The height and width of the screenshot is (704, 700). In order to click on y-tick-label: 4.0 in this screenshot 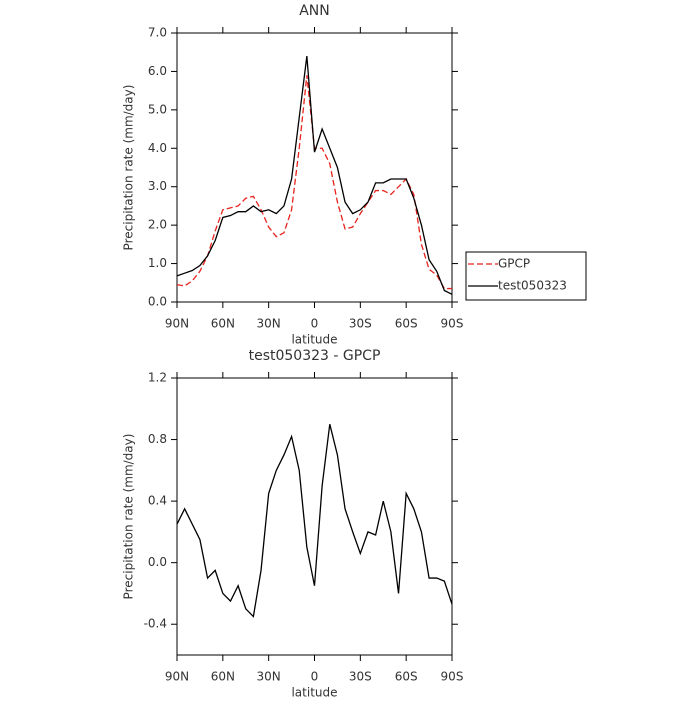, I will do `click(157, 148)`.